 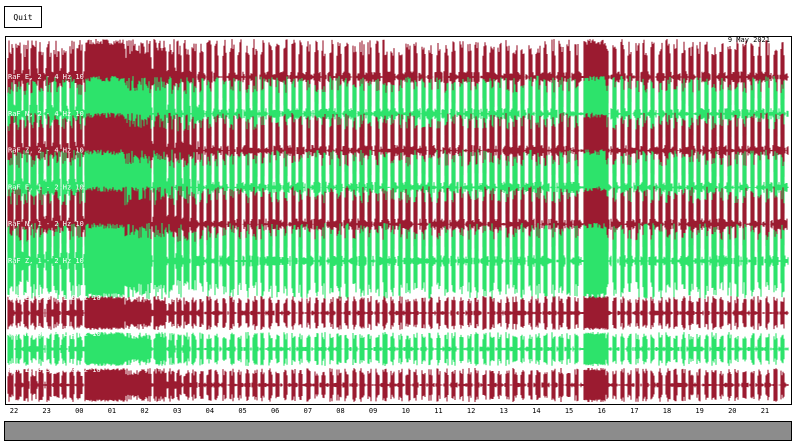 I want to click on hour-label: 17, so click(x=634, y=411).